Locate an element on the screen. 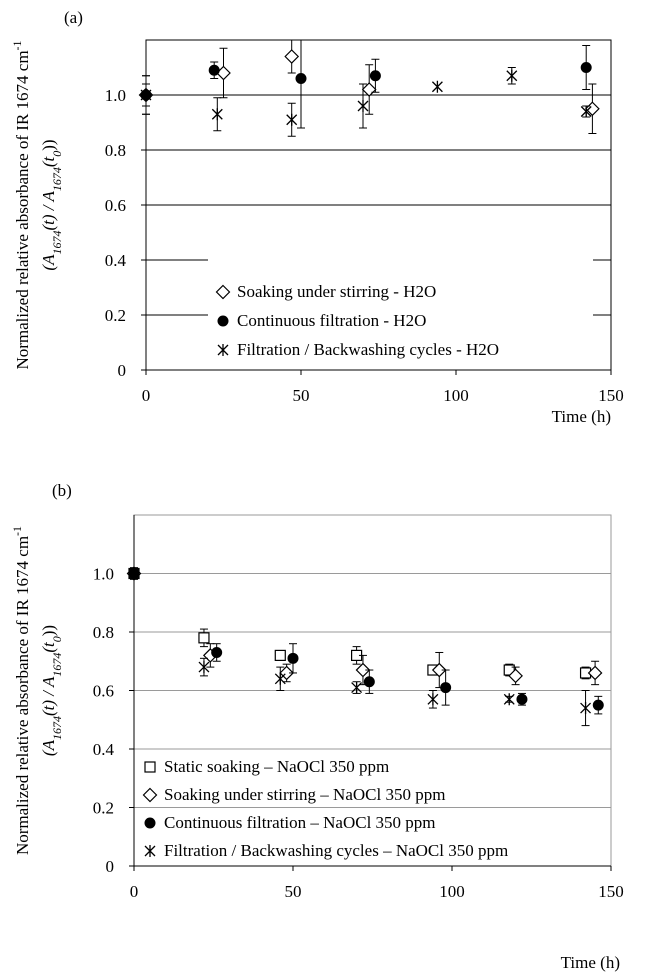  panel-label: (b) is located at coordinates (62, 490).